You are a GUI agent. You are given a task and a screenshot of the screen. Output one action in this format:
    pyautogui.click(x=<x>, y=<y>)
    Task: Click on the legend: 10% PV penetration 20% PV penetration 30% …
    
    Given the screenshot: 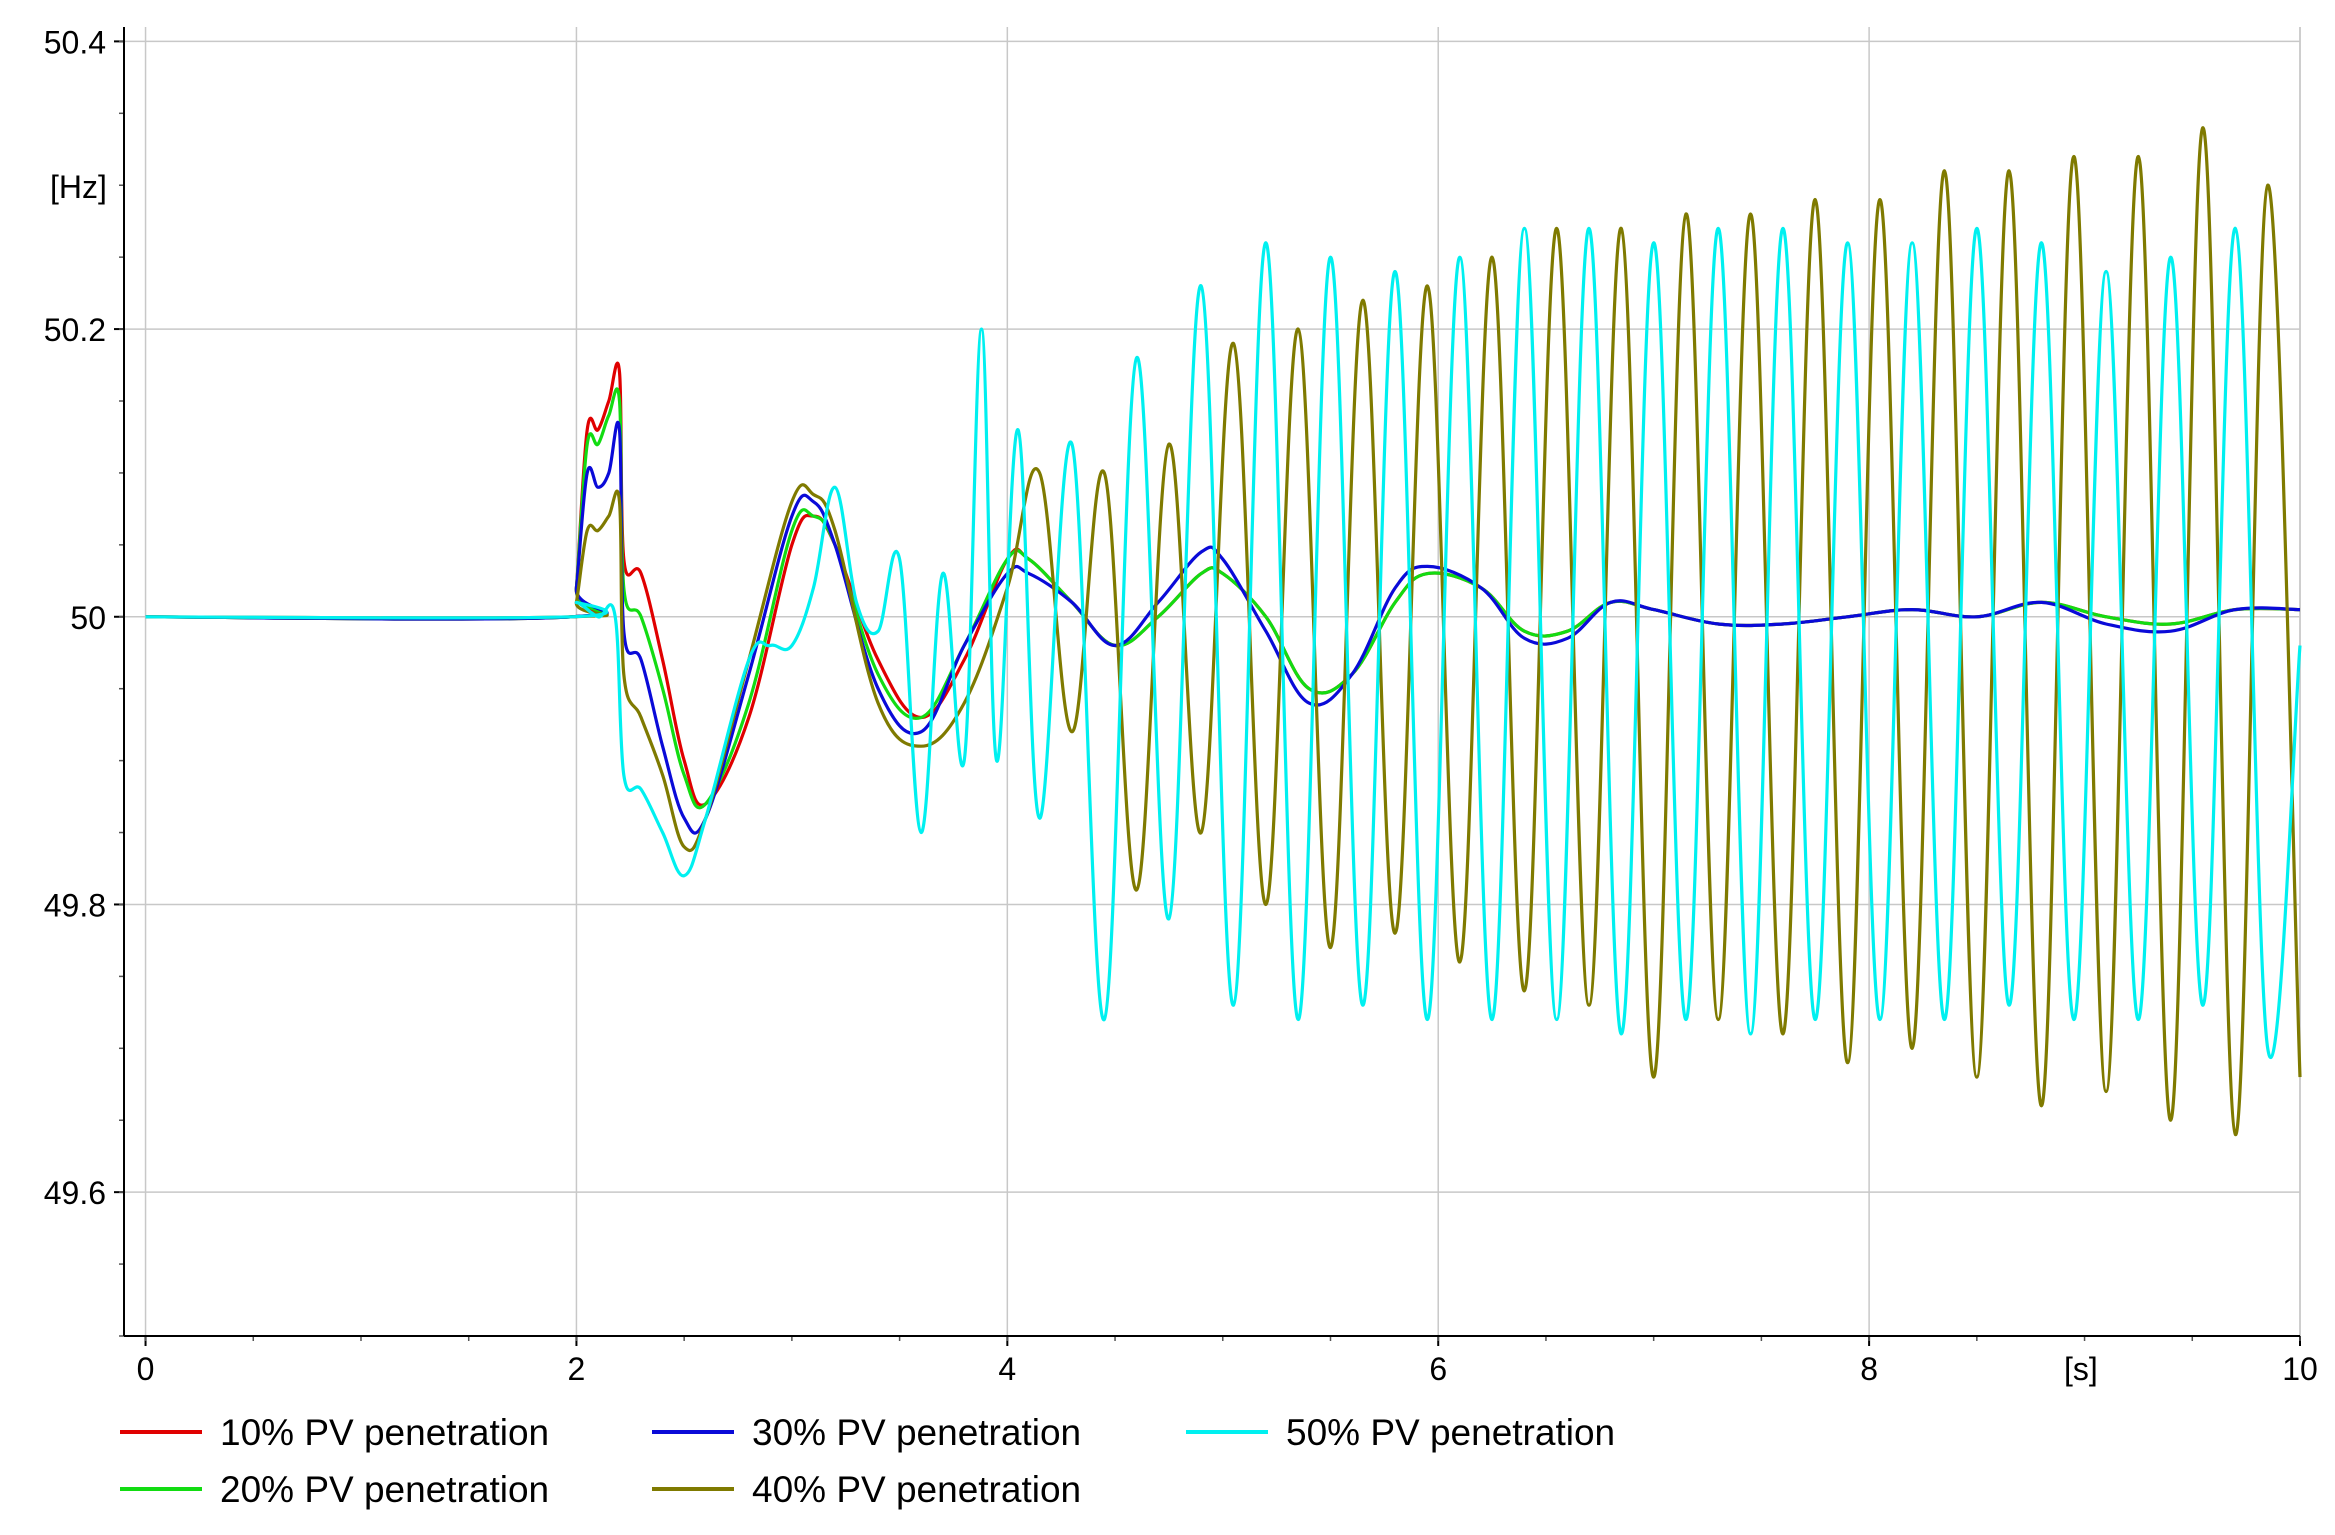 What is the action you would take?
    pyautogui.click(x=867, y=1461)
    